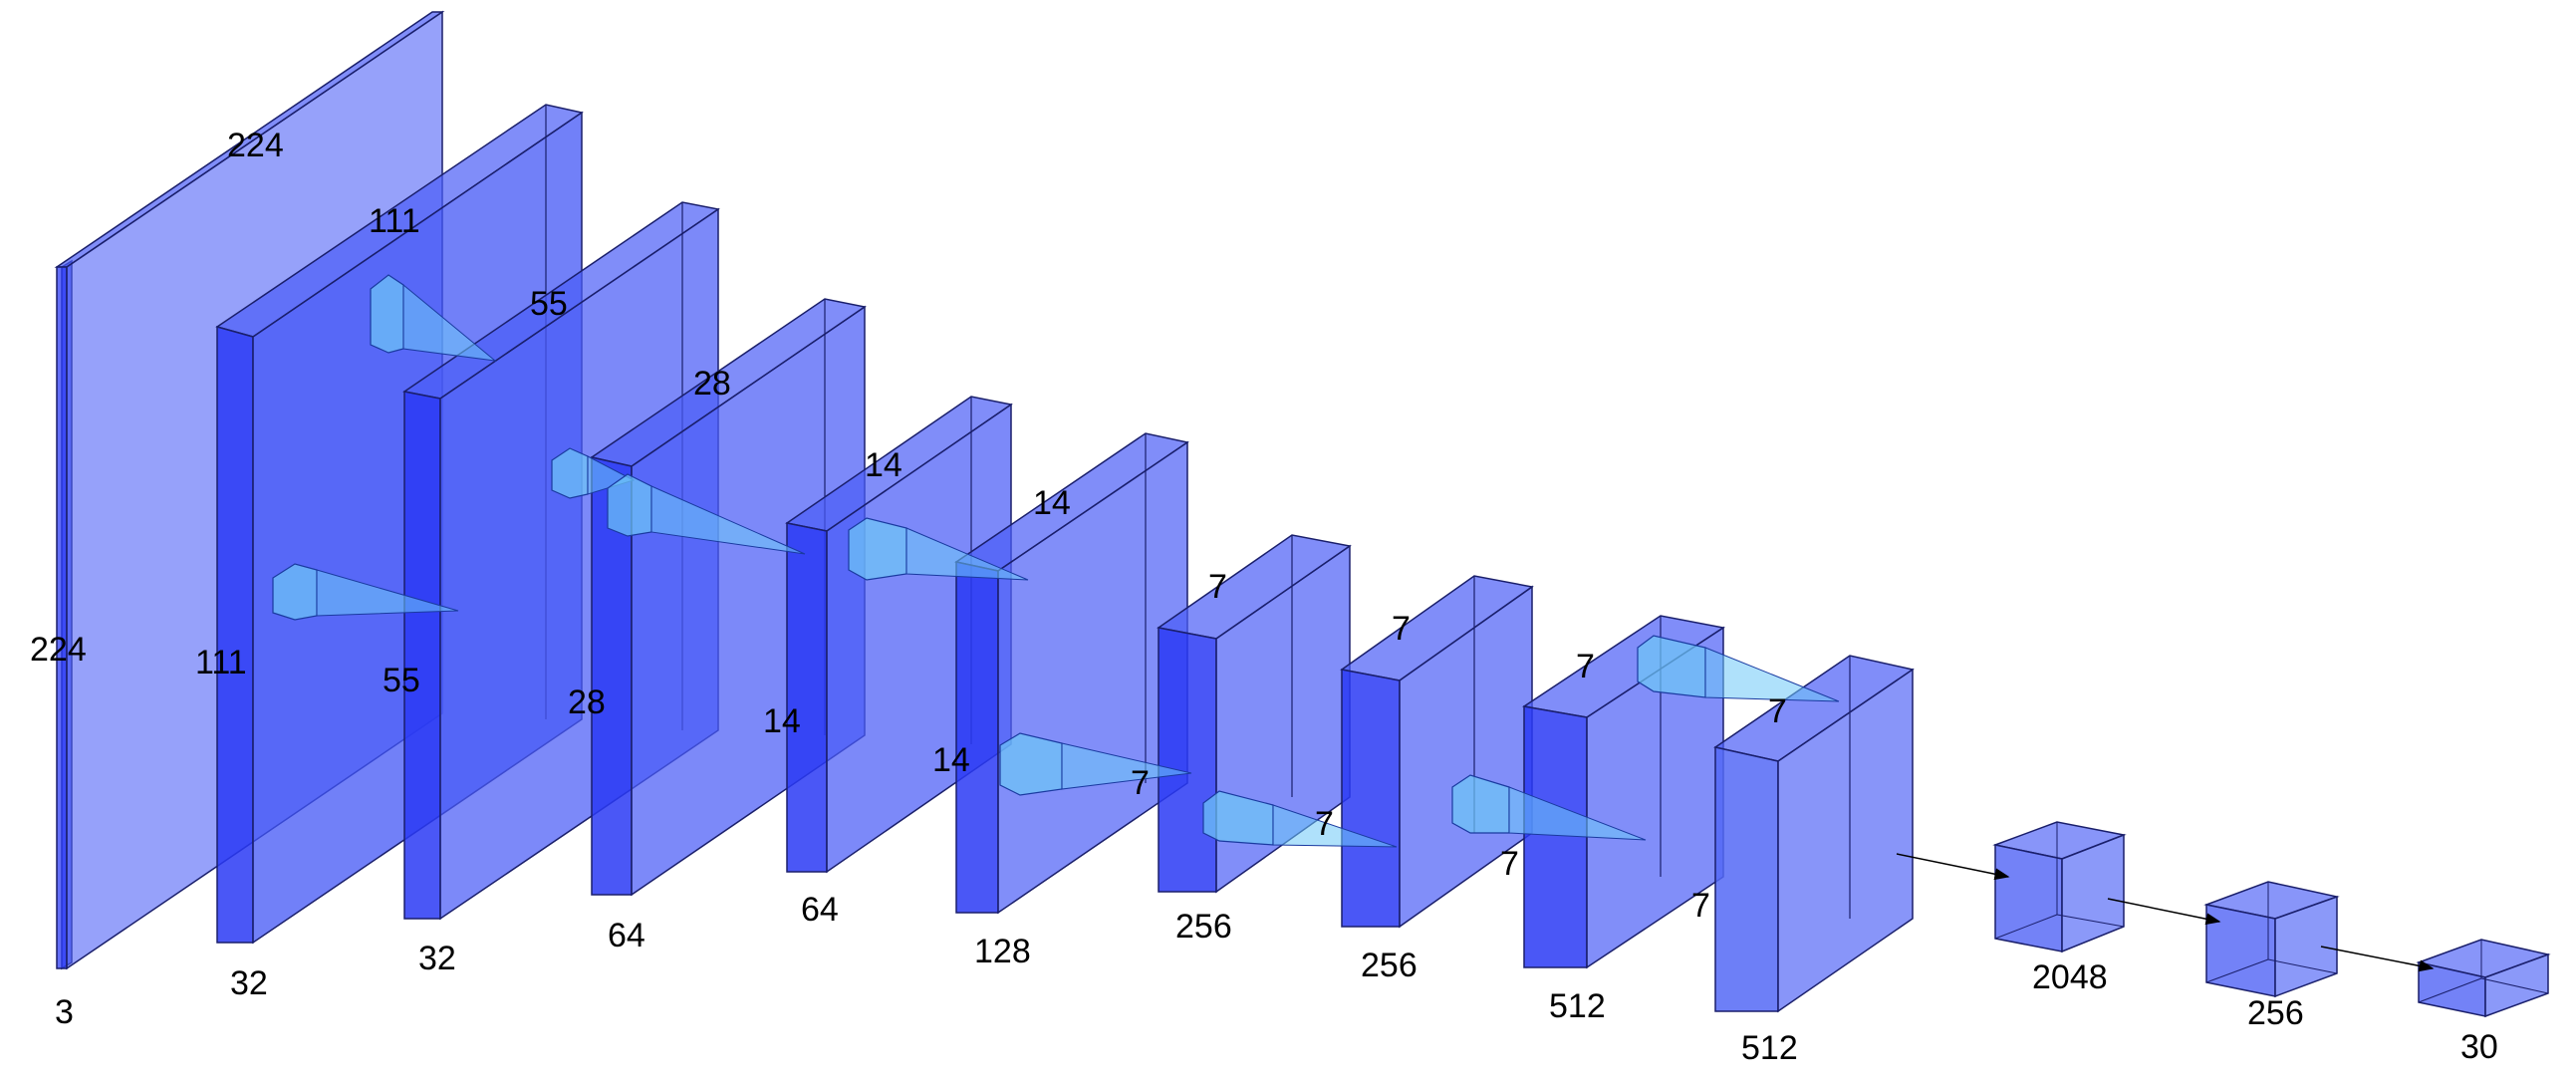  I want to click on layer-dense1, so click(2059, 887).